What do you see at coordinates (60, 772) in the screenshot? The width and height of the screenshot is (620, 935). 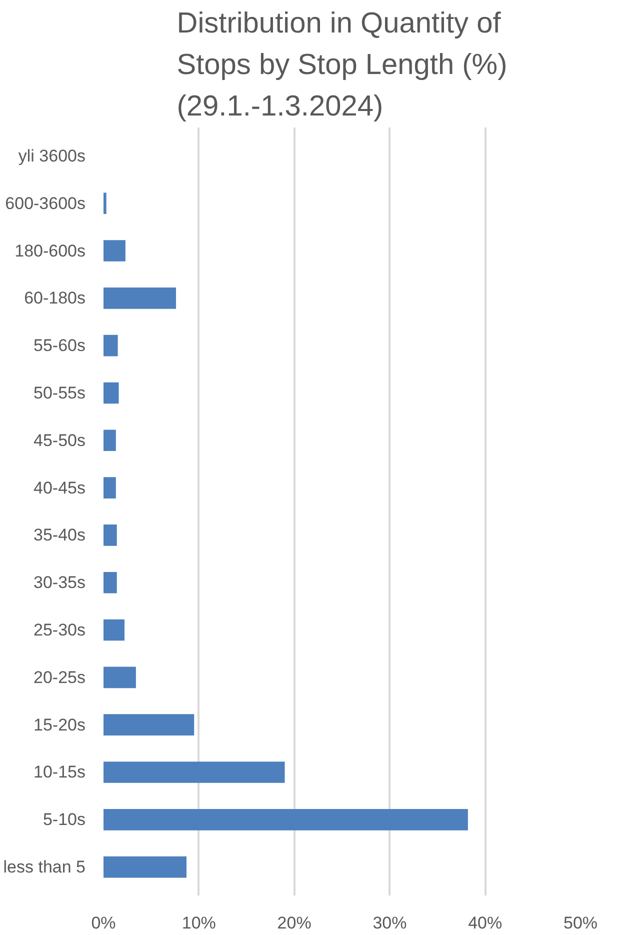 I see `y-tick-label: 10-15s` at bounding box center [60, 772].